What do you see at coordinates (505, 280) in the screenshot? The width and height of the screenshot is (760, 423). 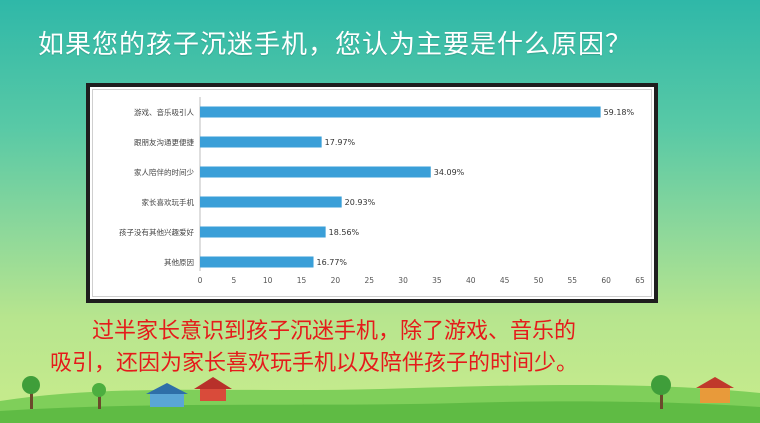 I see `x-tick-label: 45` at bounding box center [505, 280].